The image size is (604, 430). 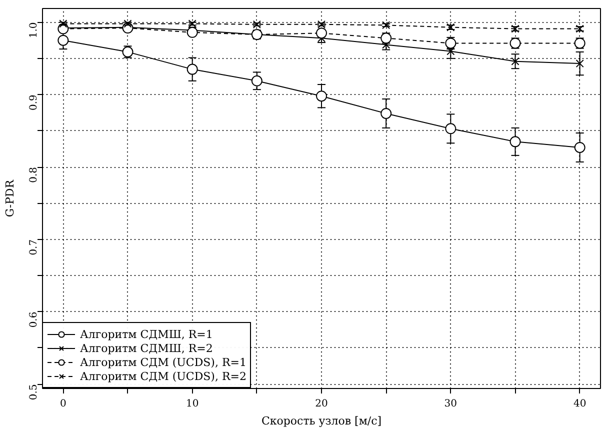 I want to click on legend-label: Алгоритм СДМШ, R=2, so click(x=146, y=348).